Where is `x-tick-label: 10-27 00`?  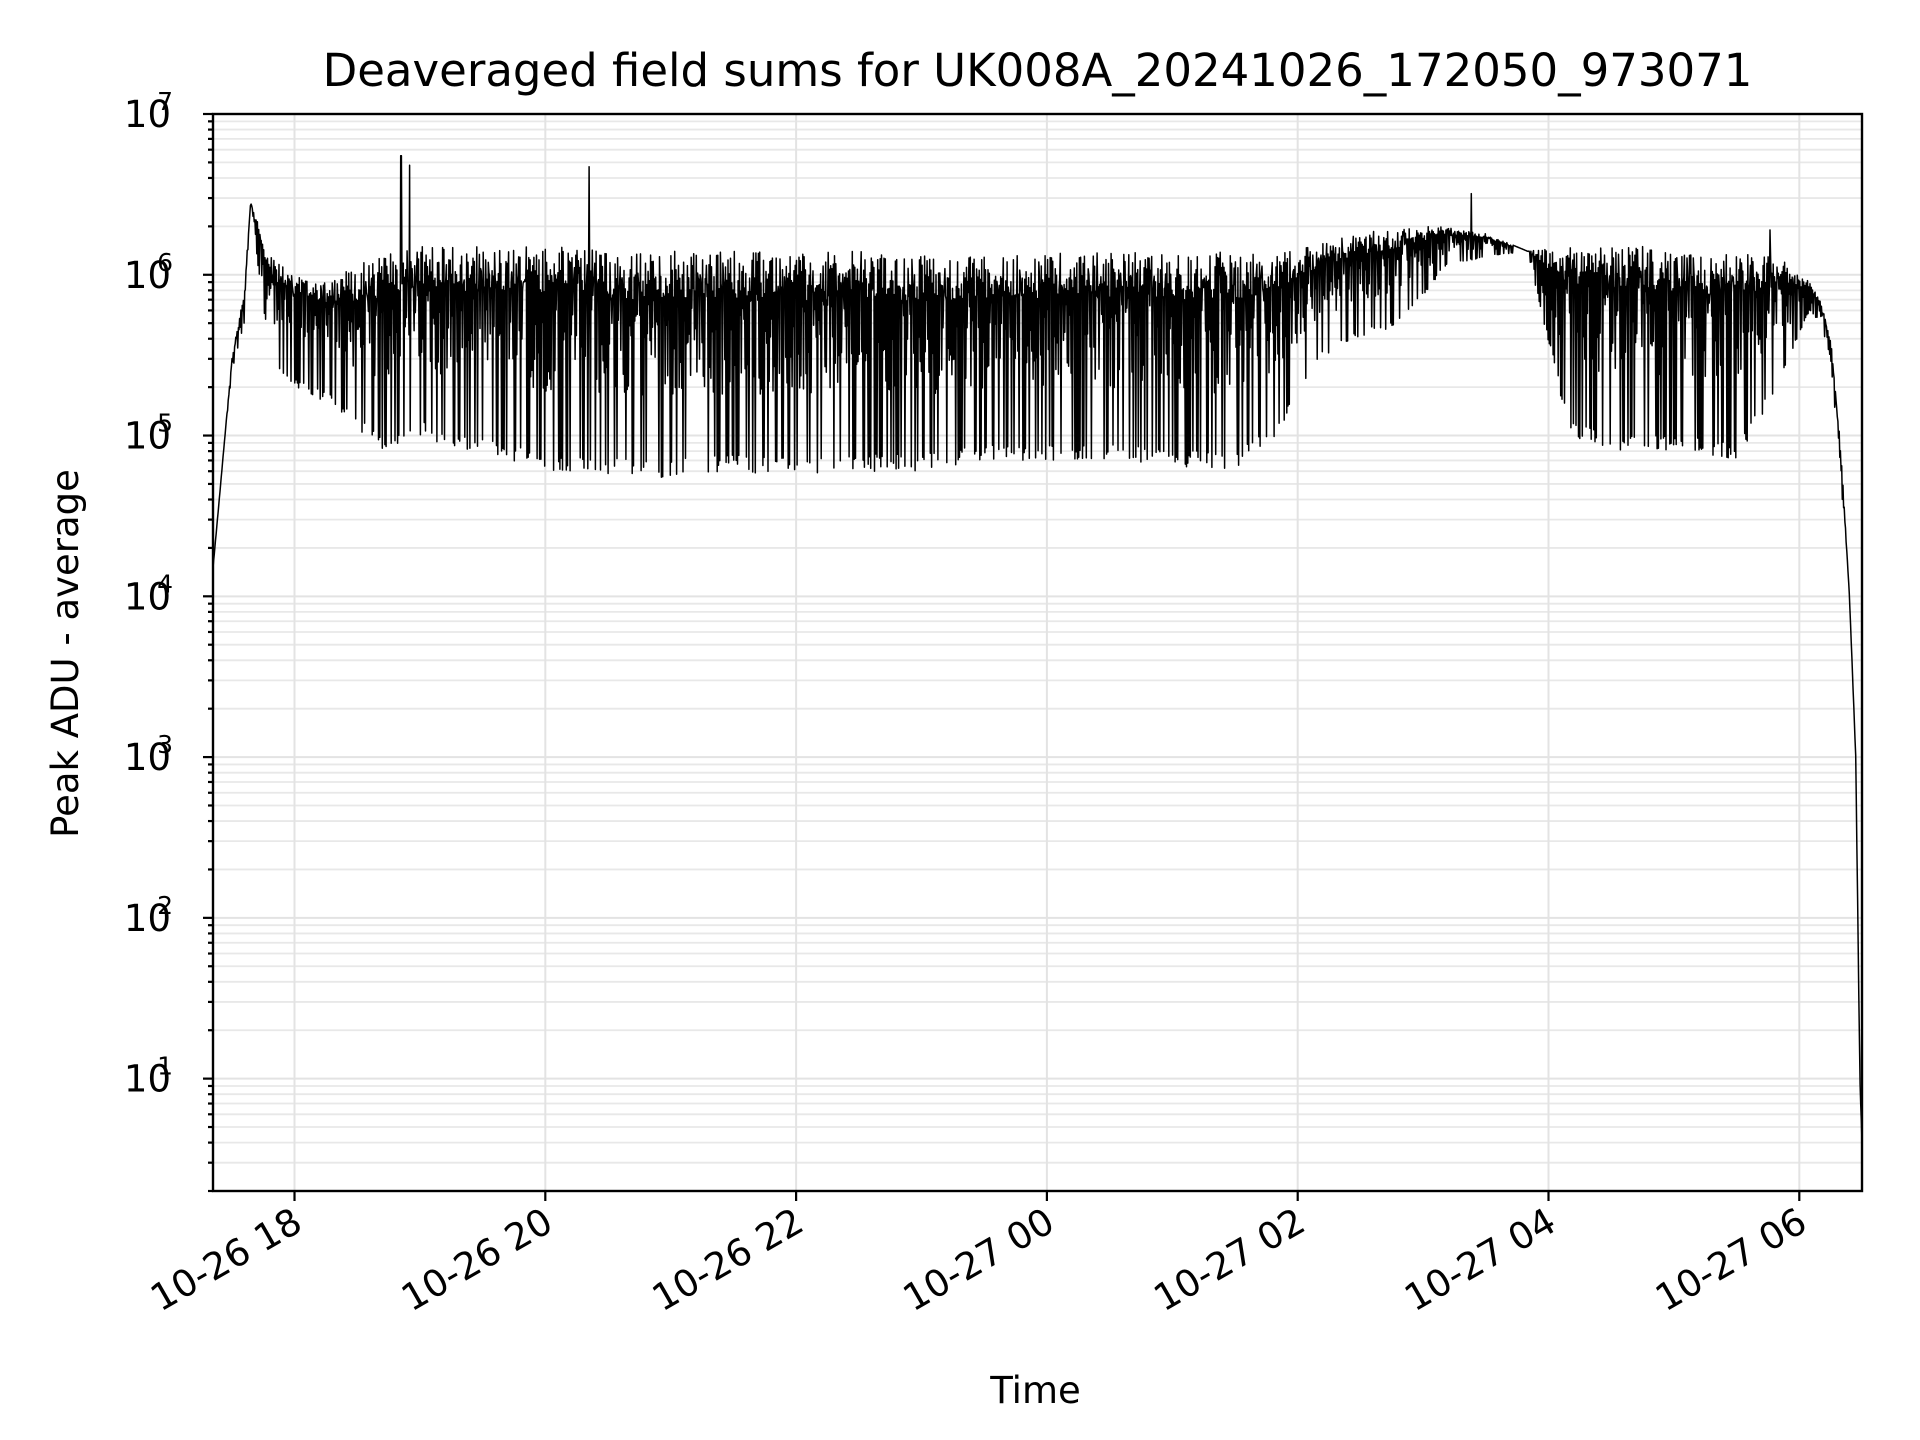 x-tick-label: 10-27 00 is located at coordinates (979, 1260).